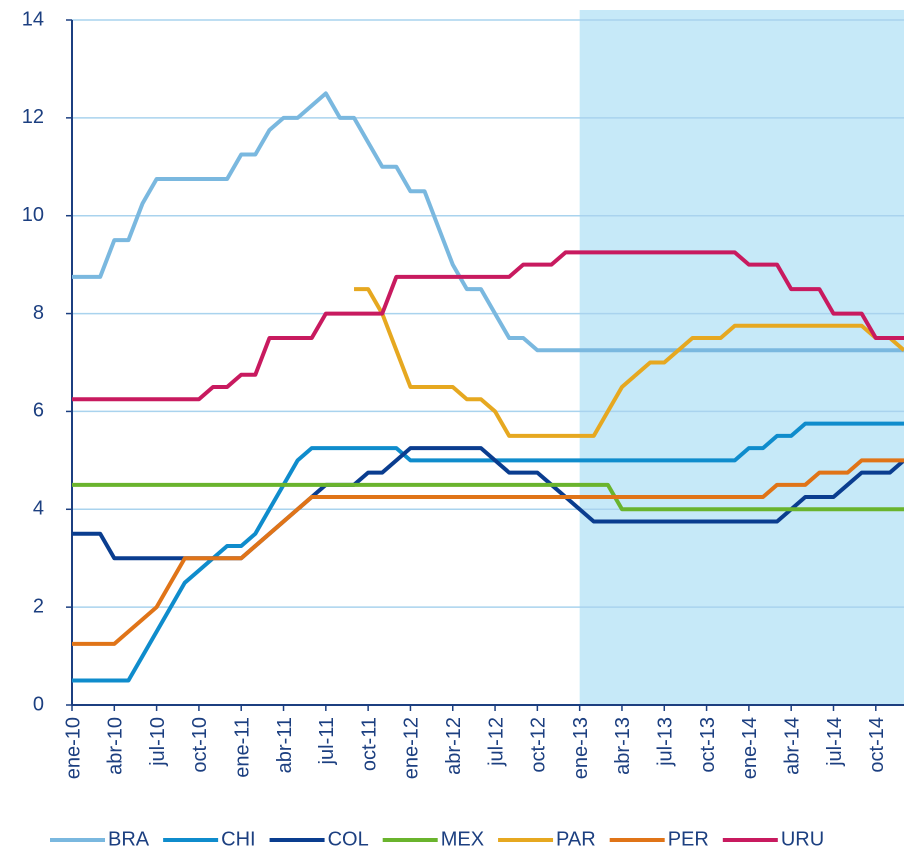 This screenshot has width=904, height=865. I want to click on x-tick-label: abr-14, so click(792, 746).